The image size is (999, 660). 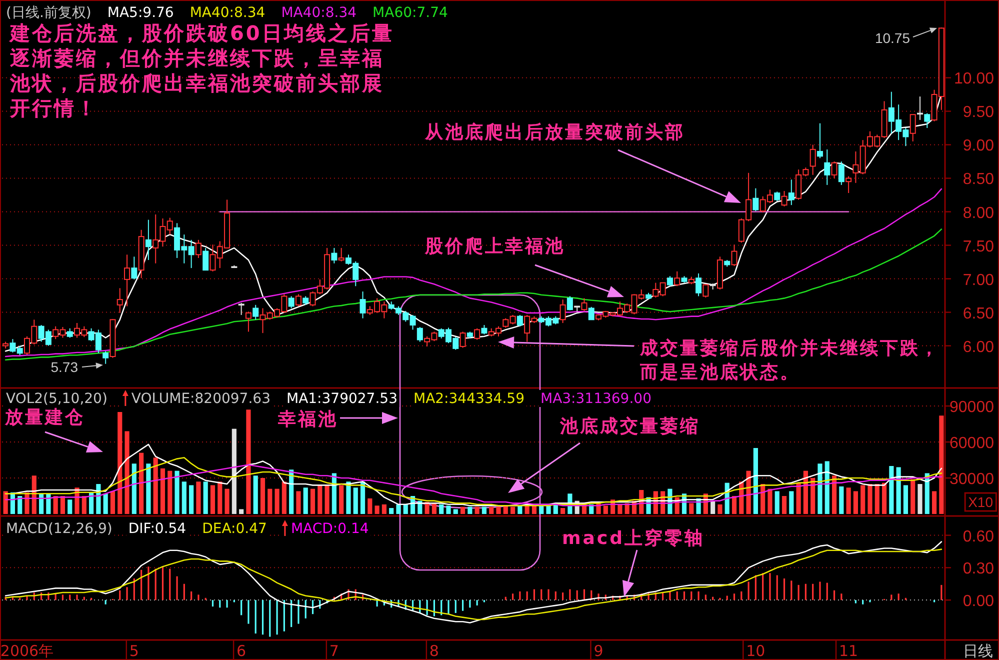 What do you see at coordinates (978, 601) in the screenshot?
I see `y-tick-label: 0.00` at bounding box center [978, 601].